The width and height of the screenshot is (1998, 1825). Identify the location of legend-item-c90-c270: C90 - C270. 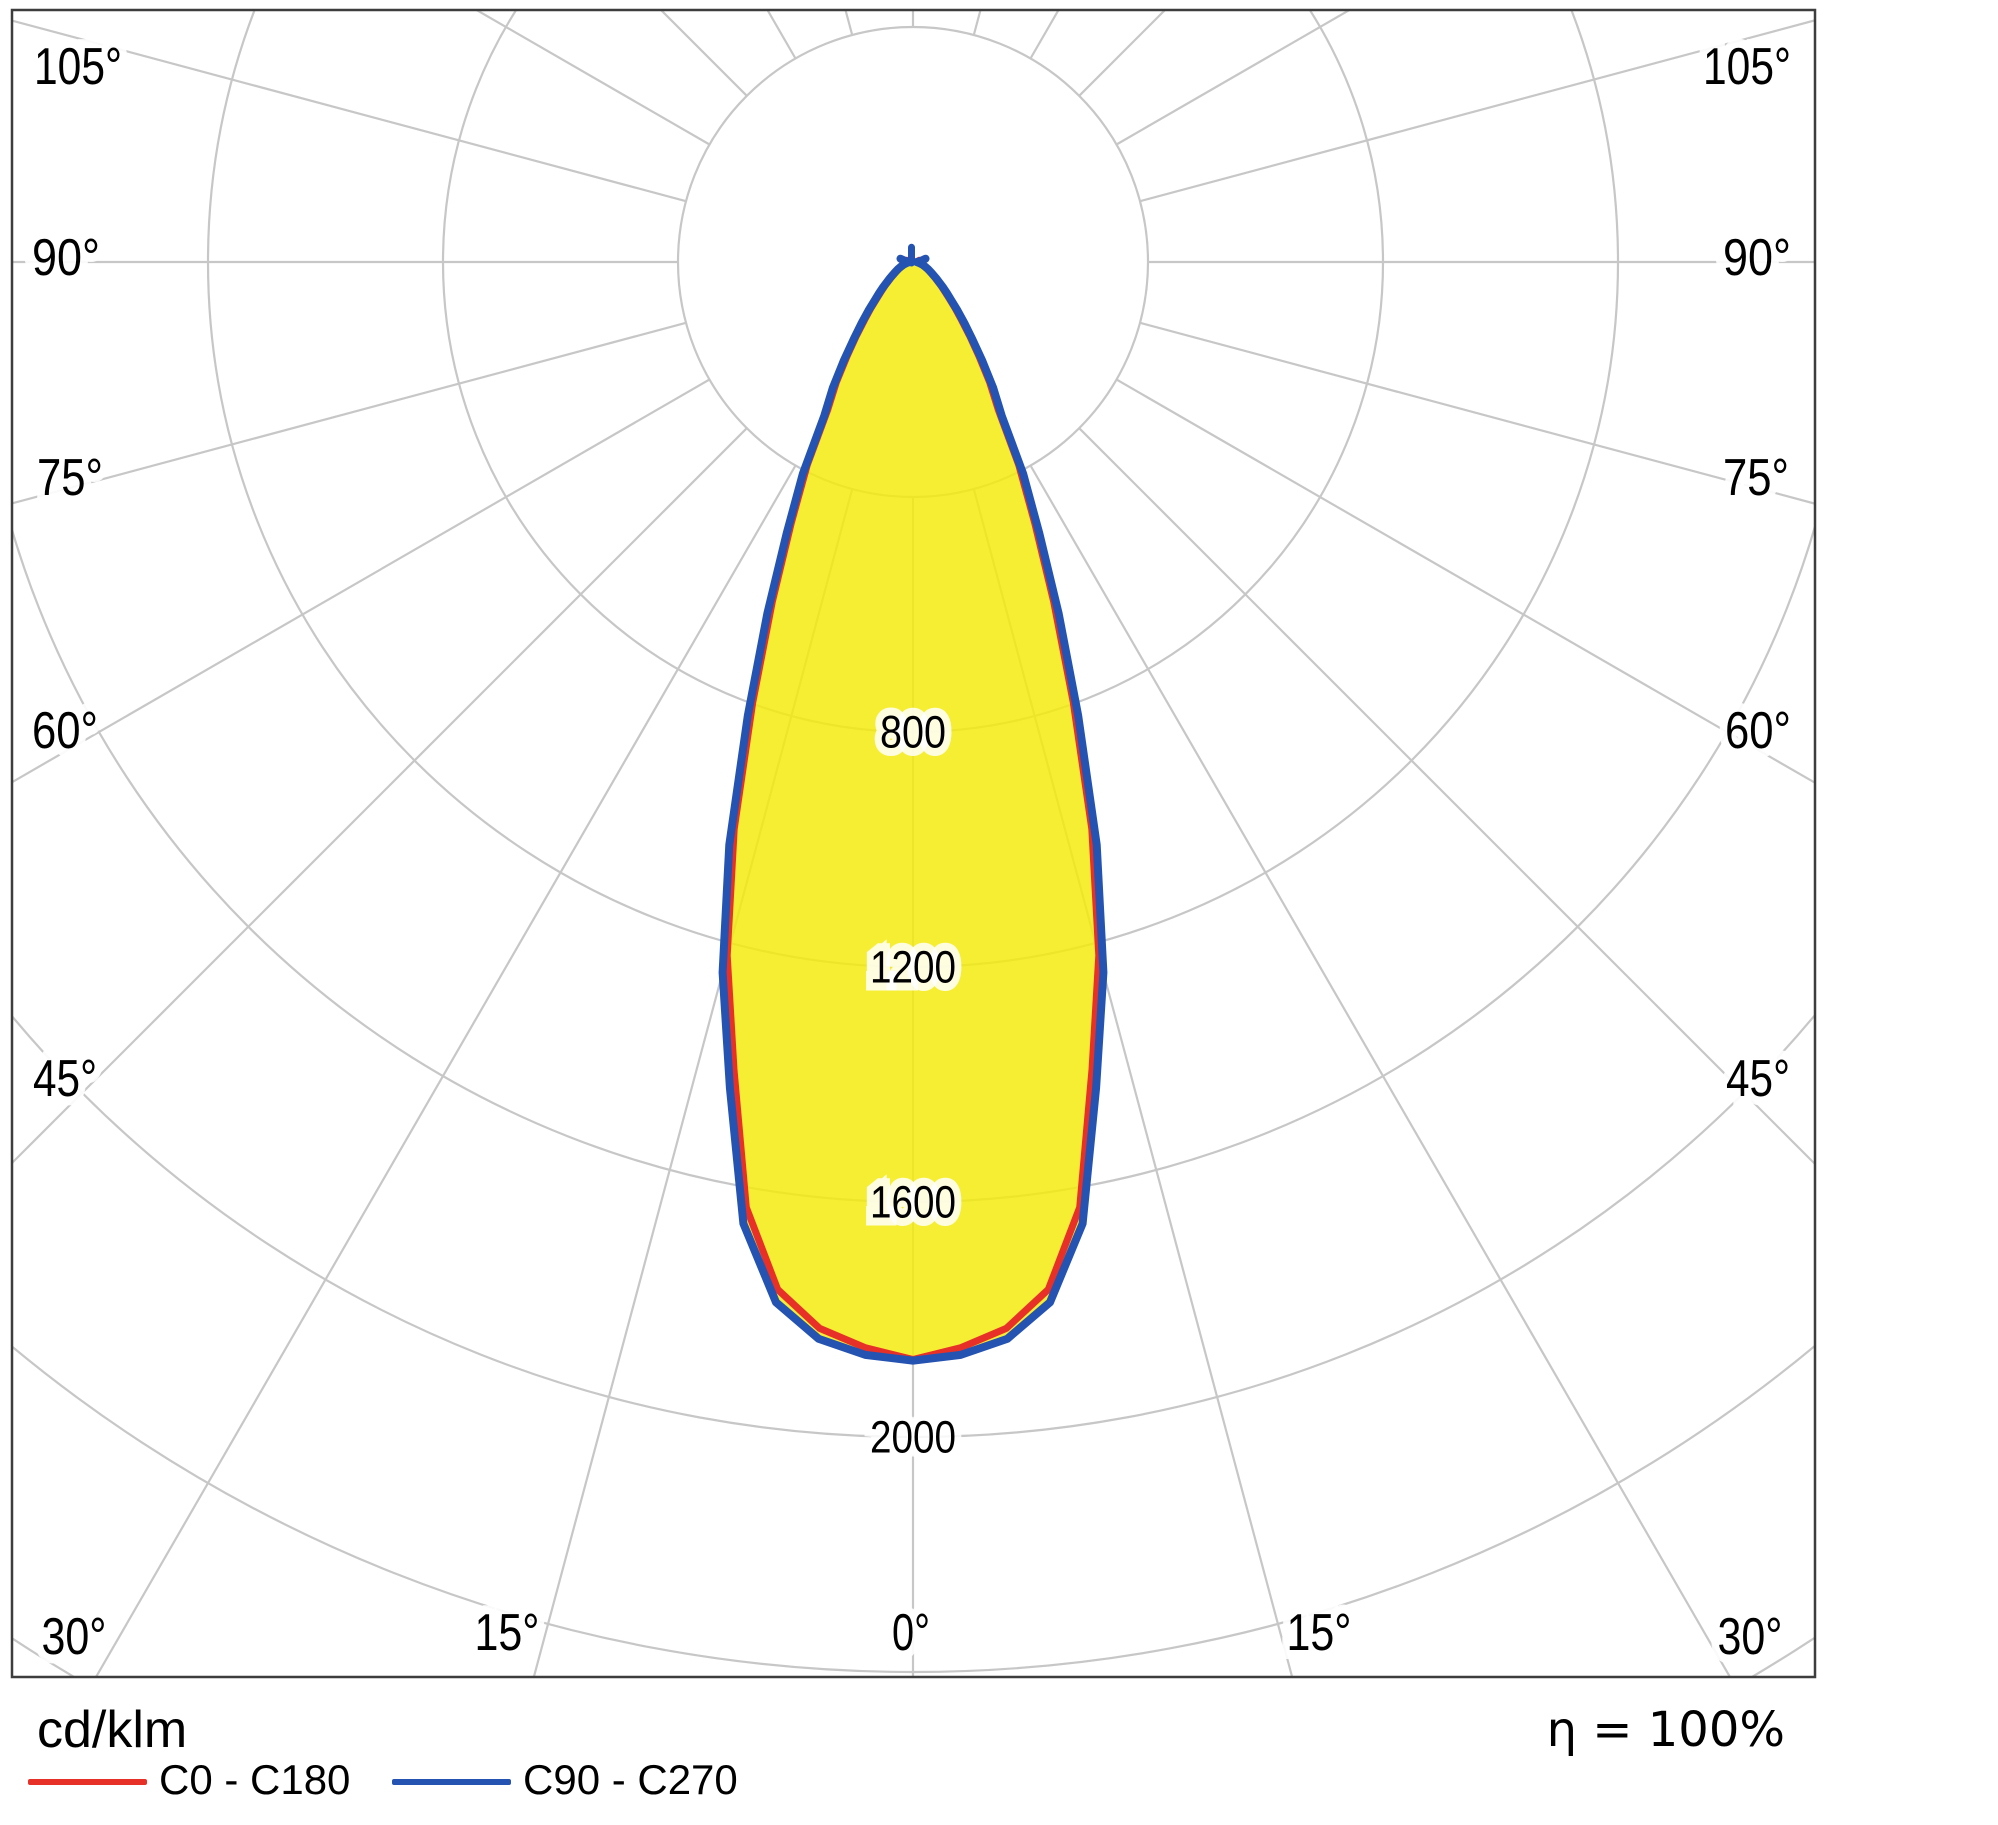
(565, 1780).